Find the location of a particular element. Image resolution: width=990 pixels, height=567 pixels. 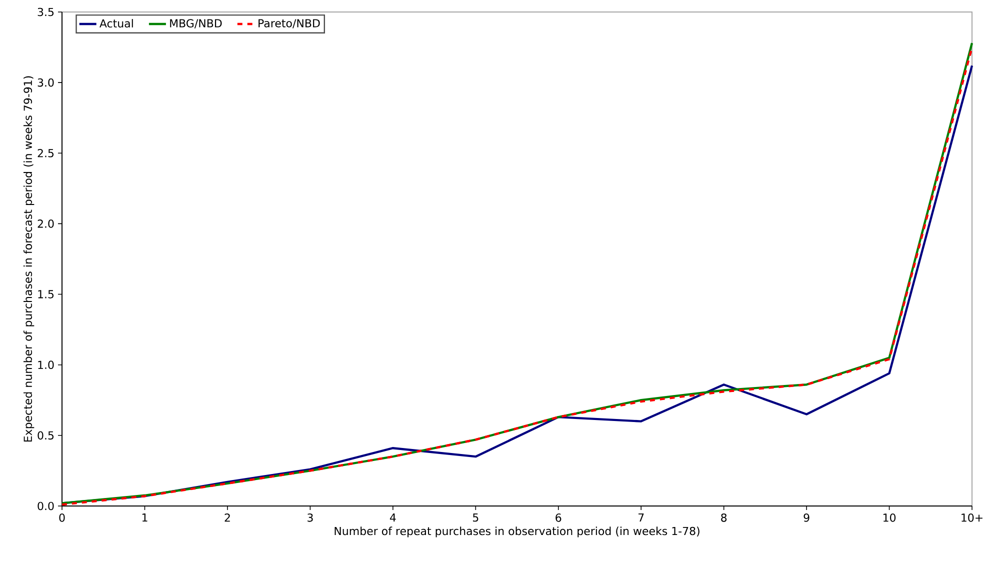

legend-label: Pareto/NBD is located at coordinates (289, 23).